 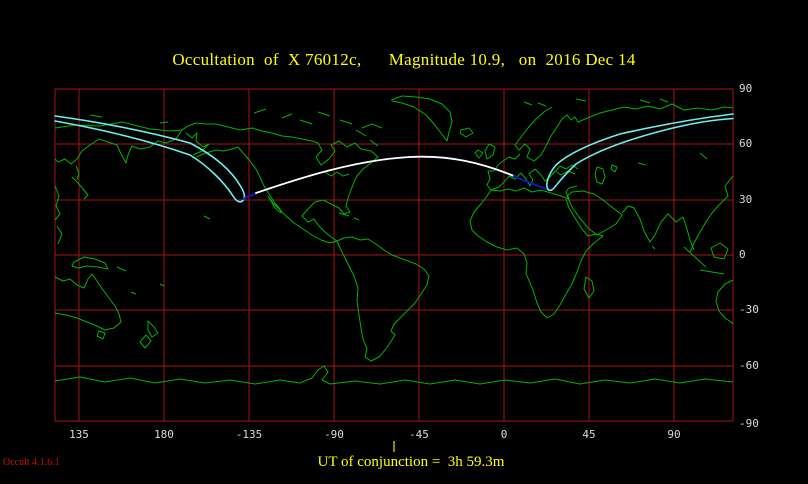 I want to click on center-line-night-west, so click(x=250, y=196).